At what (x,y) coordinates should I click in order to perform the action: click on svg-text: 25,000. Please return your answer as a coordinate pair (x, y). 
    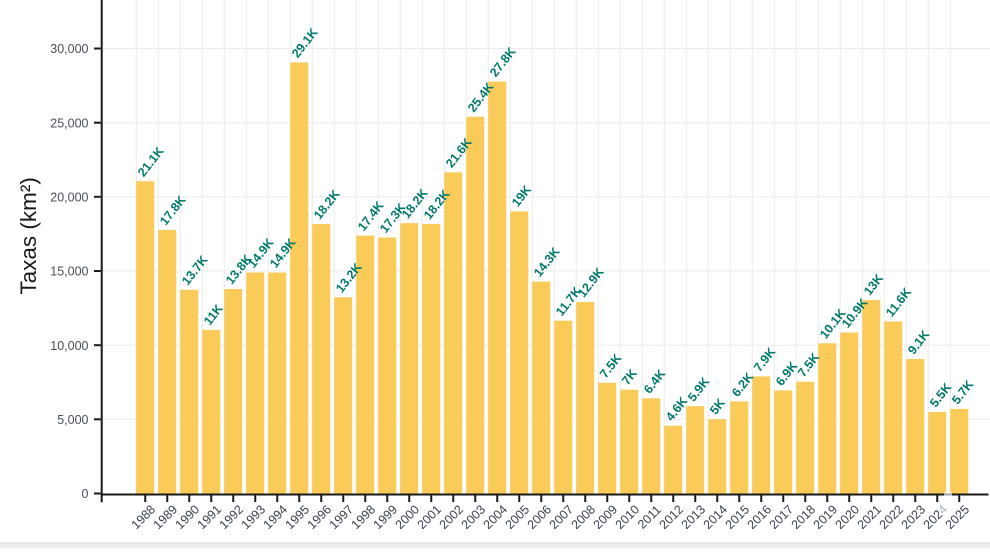
    Looking at the image, I should click on (69, 123).